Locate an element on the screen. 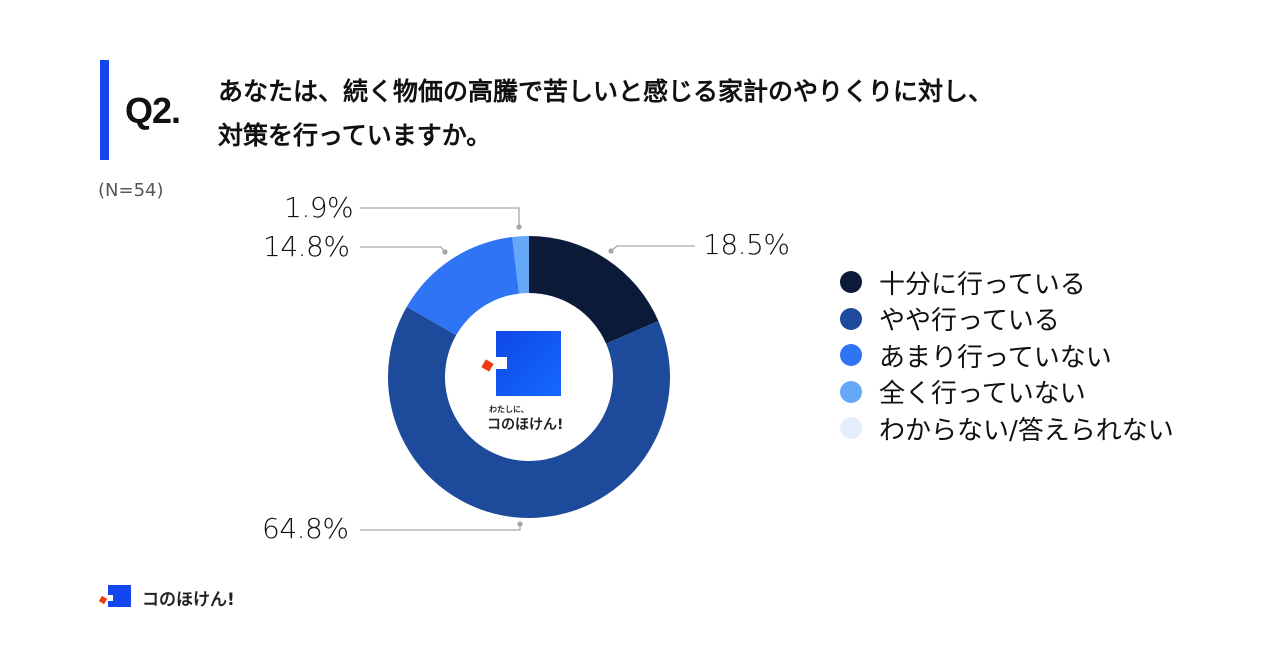 The image size is (1280, 670). leader-dot-s0 is located at coordinates (611, 251).